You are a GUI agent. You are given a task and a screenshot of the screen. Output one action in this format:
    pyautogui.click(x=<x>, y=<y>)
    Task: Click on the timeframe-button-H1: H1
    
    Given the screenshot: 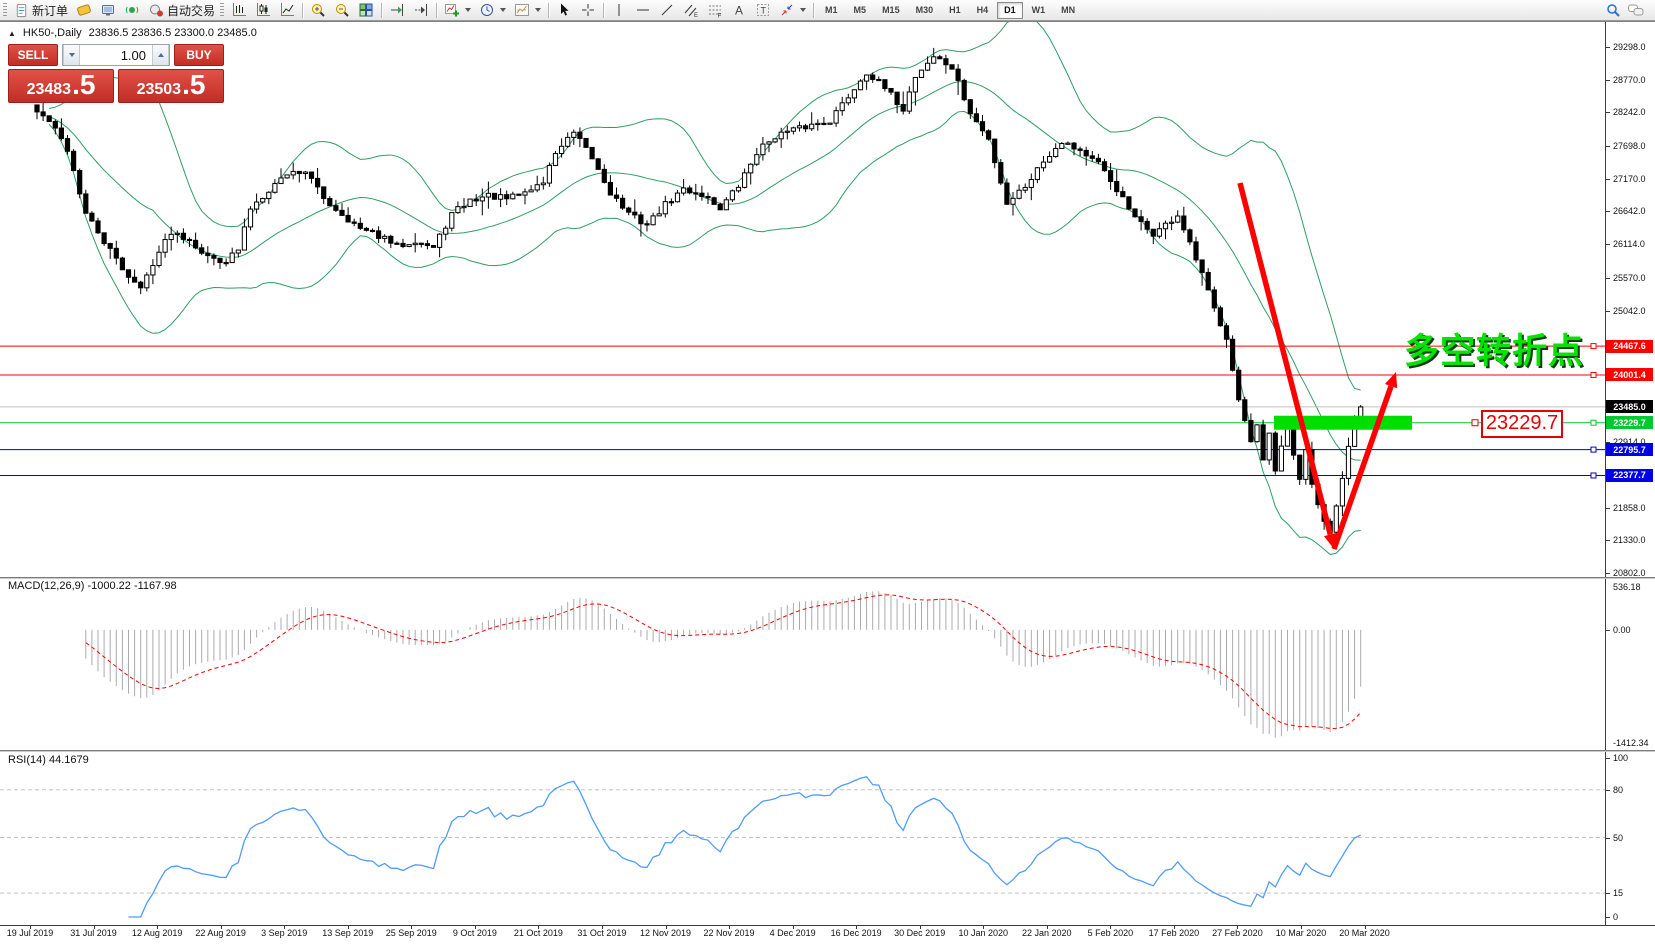 What is the action you would take?
    pyautogui.click(x=955, y=10)
    